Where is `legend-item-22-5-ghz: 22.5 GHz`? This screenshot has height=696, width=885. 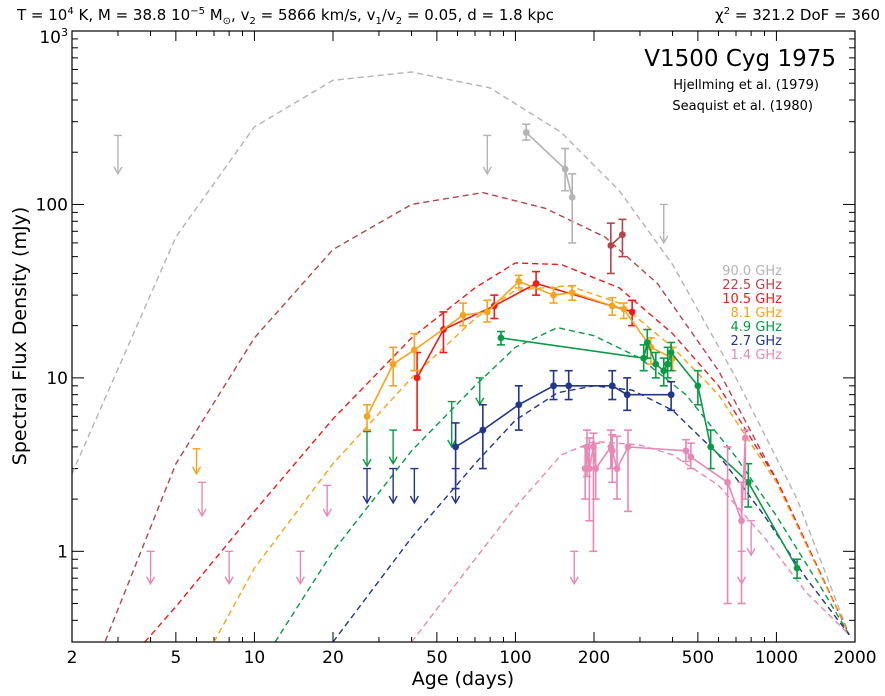
legend-item-22-5-ghz: 22.5 GHz is located at coordinates (752, 285).